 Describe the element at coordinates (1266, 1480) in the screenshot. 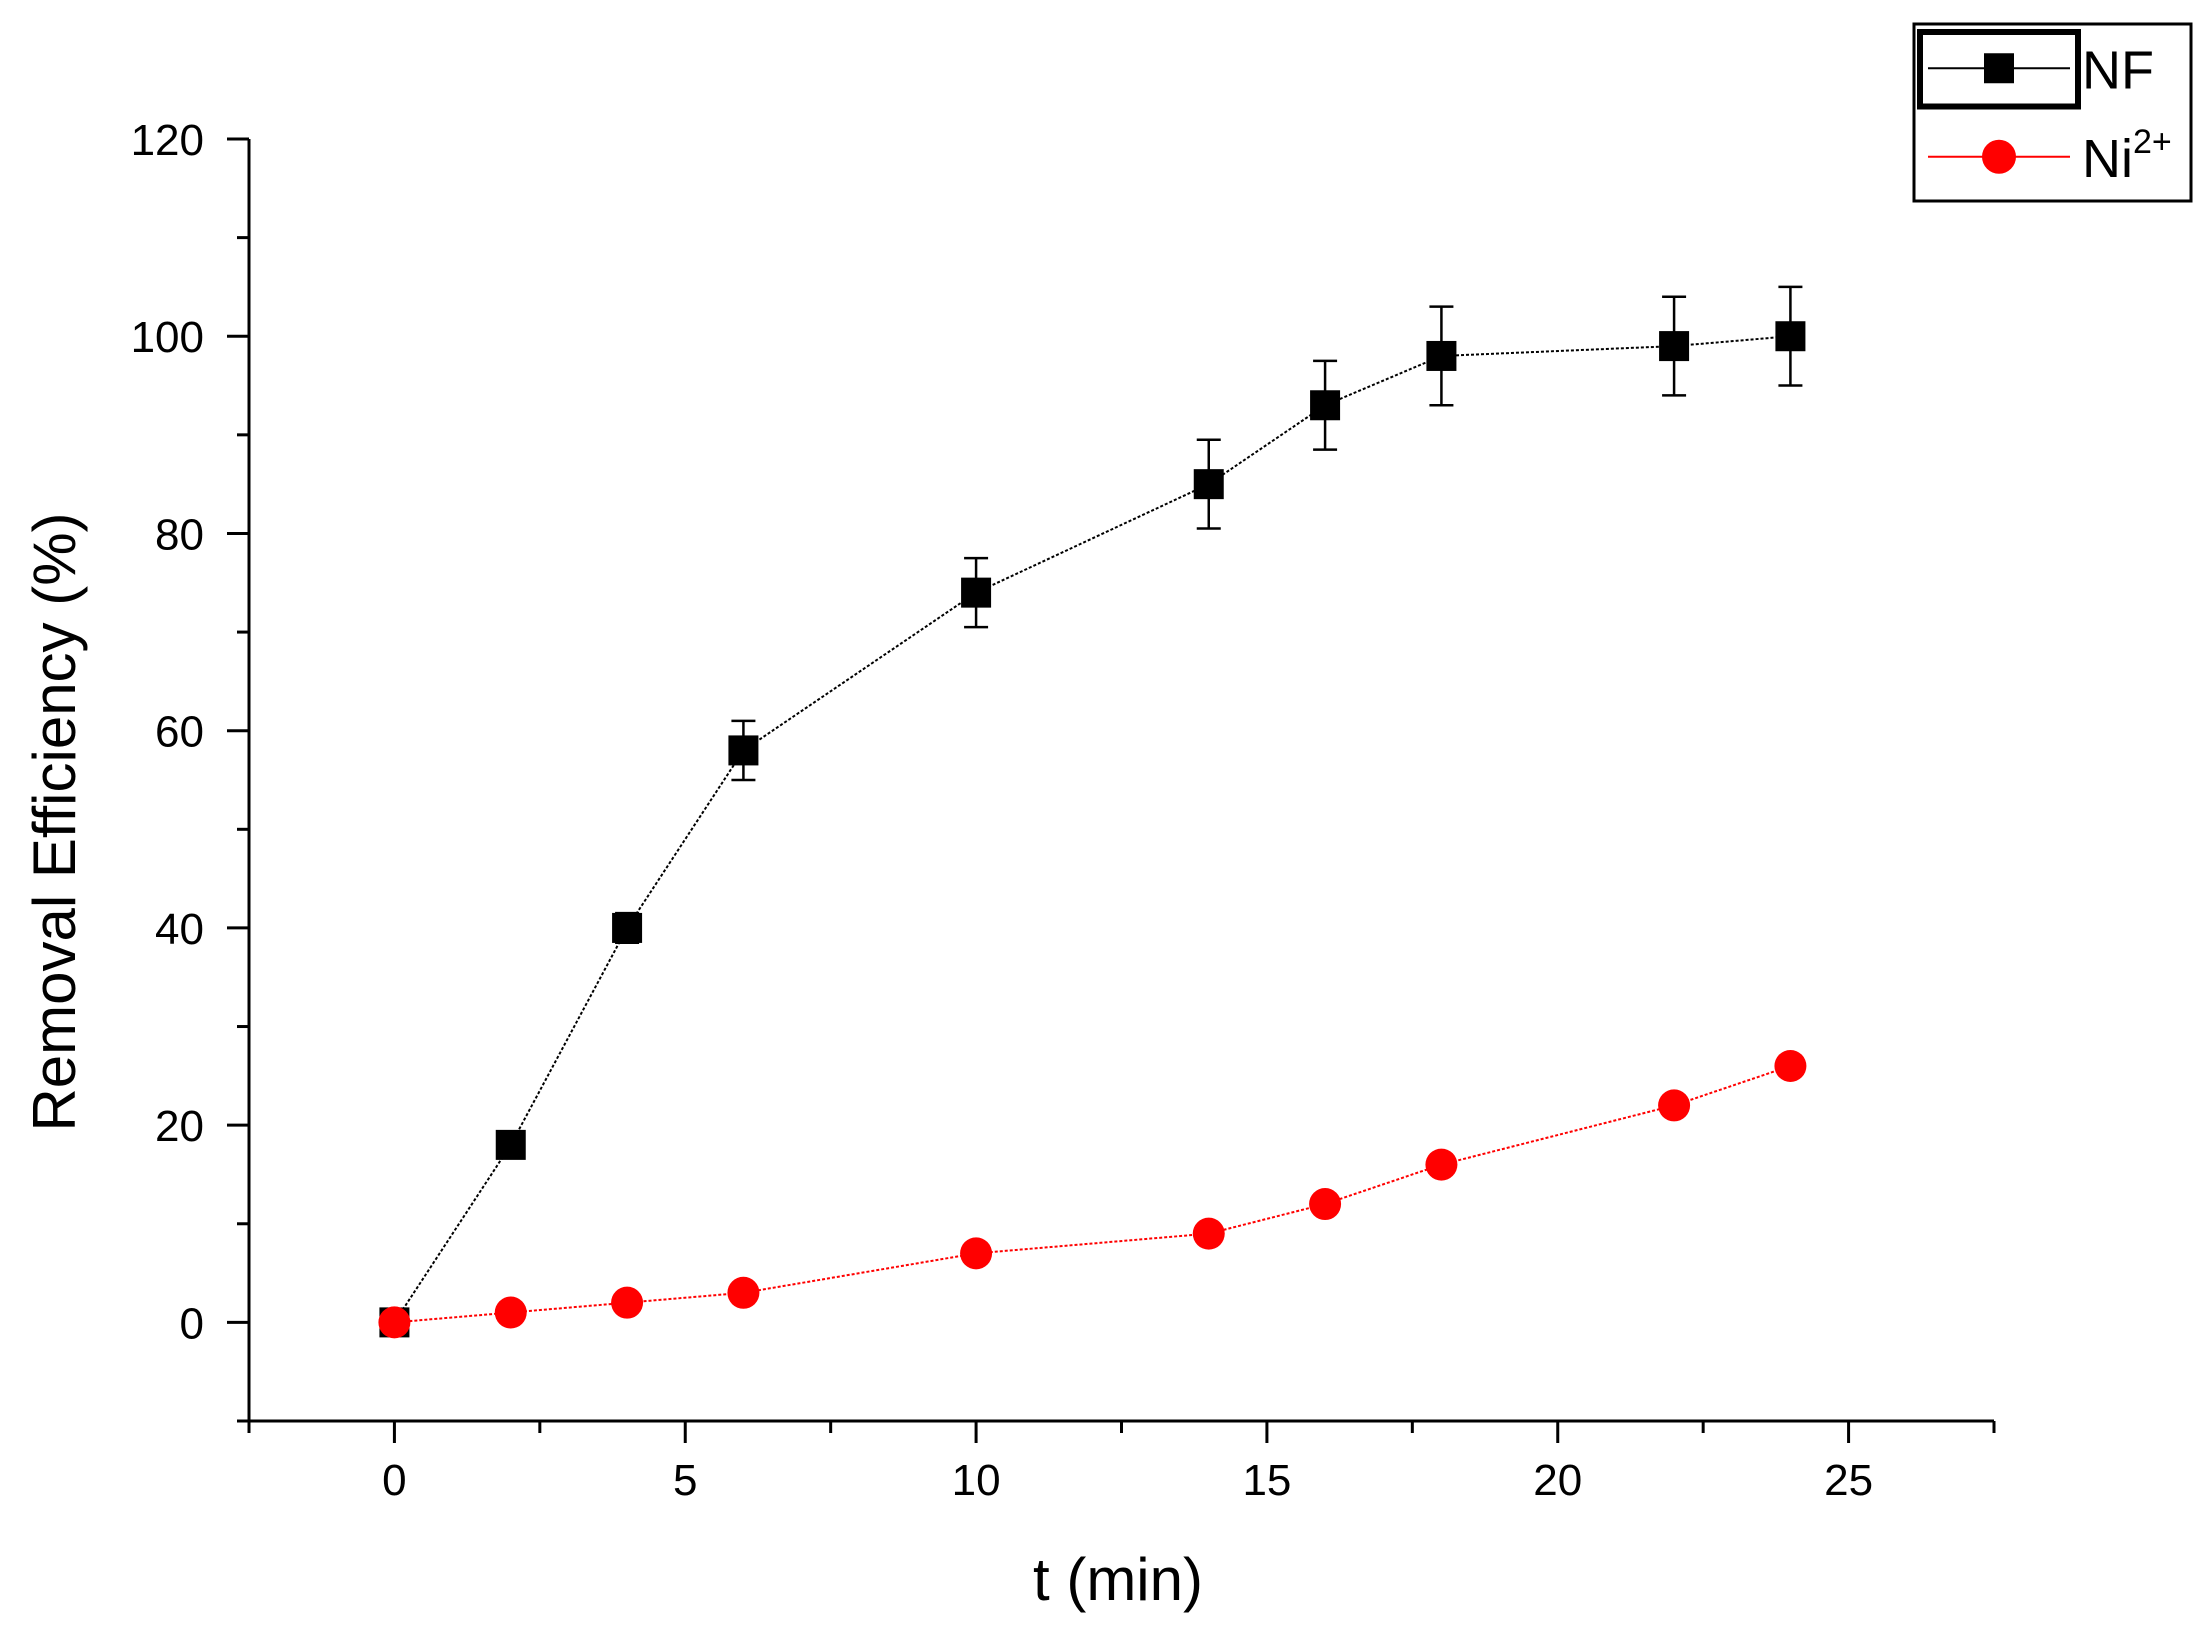

I see `x-tick-label: 15` at that location.